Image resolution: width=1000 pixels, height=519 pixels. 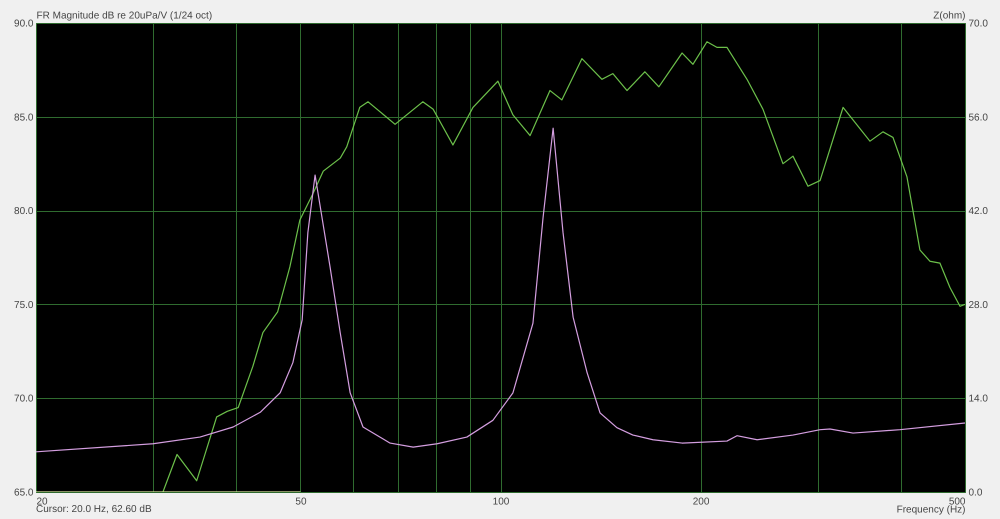 I want to click on y-tick-label: 65.0, so click(x=24, y=493).